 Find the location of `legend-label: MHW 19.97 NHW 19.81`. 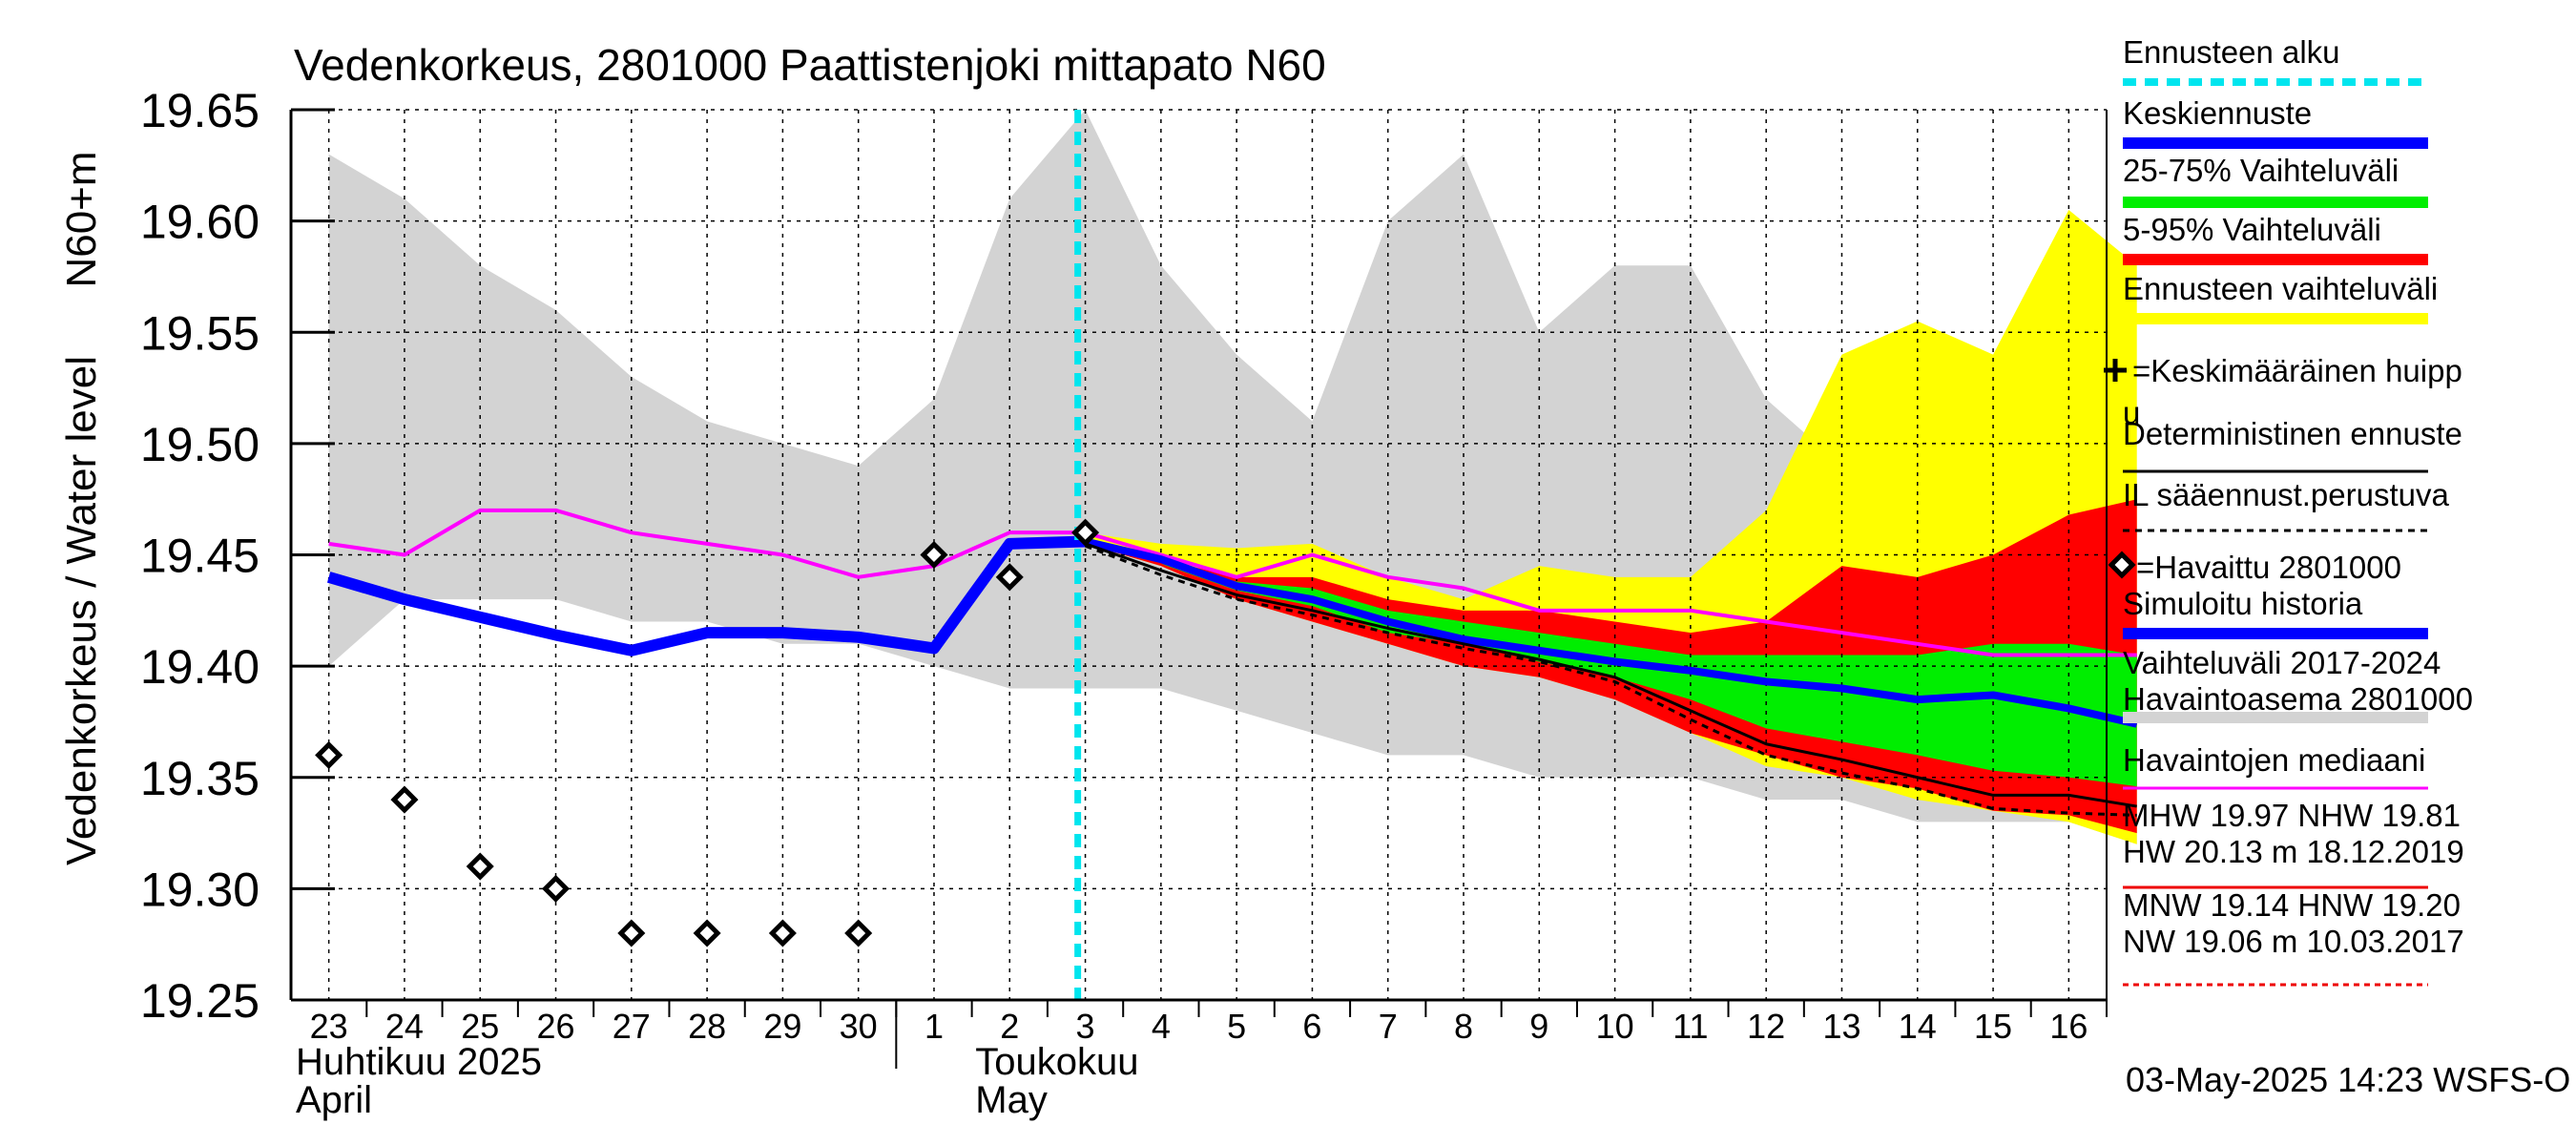

legend-label: MHW 19.97 NHW 19.81 is located at coordinates (2292, 815).